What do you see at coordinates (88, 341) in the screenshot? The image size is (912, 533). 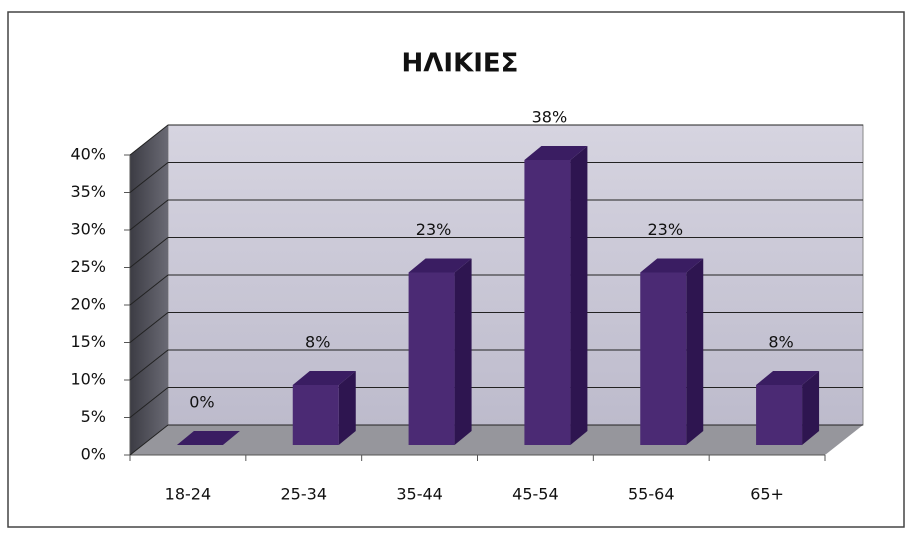 I see `y-tick-label: 15%` at bounding box center [88, 341].